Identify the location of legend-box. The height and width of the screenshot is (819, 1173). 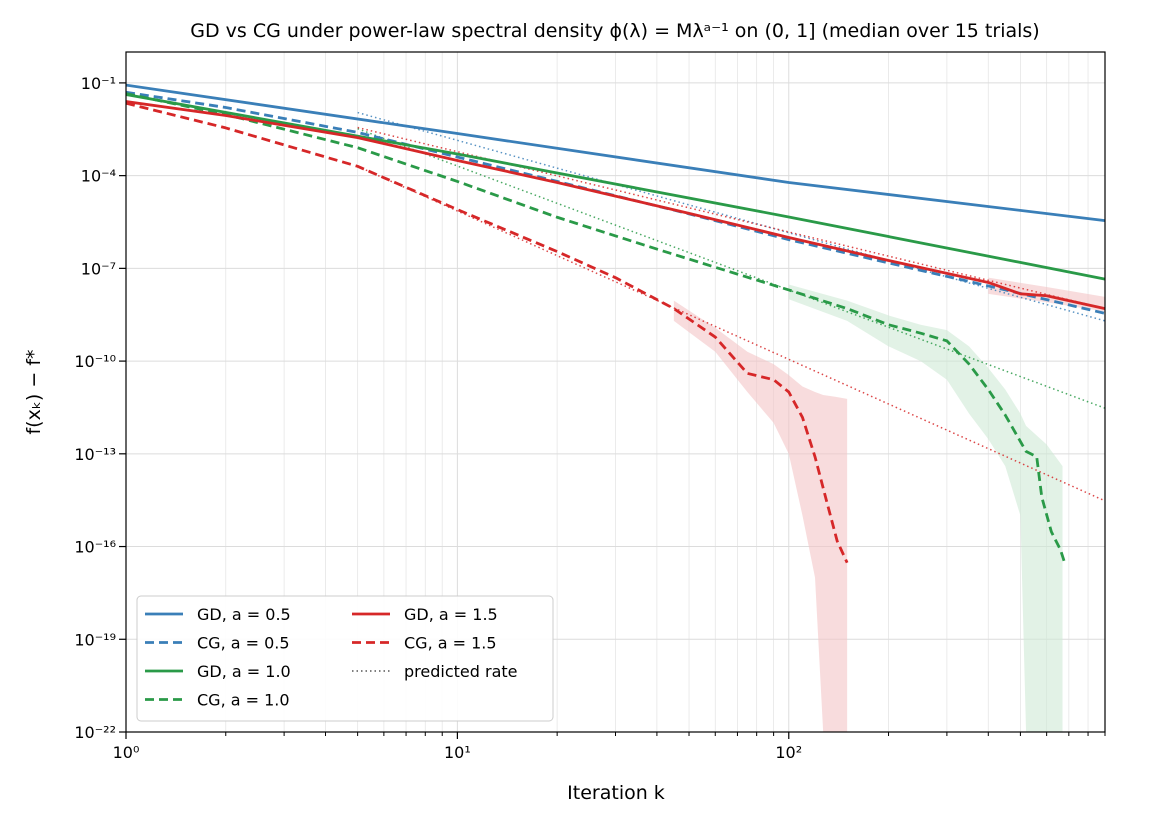
(345, 658).